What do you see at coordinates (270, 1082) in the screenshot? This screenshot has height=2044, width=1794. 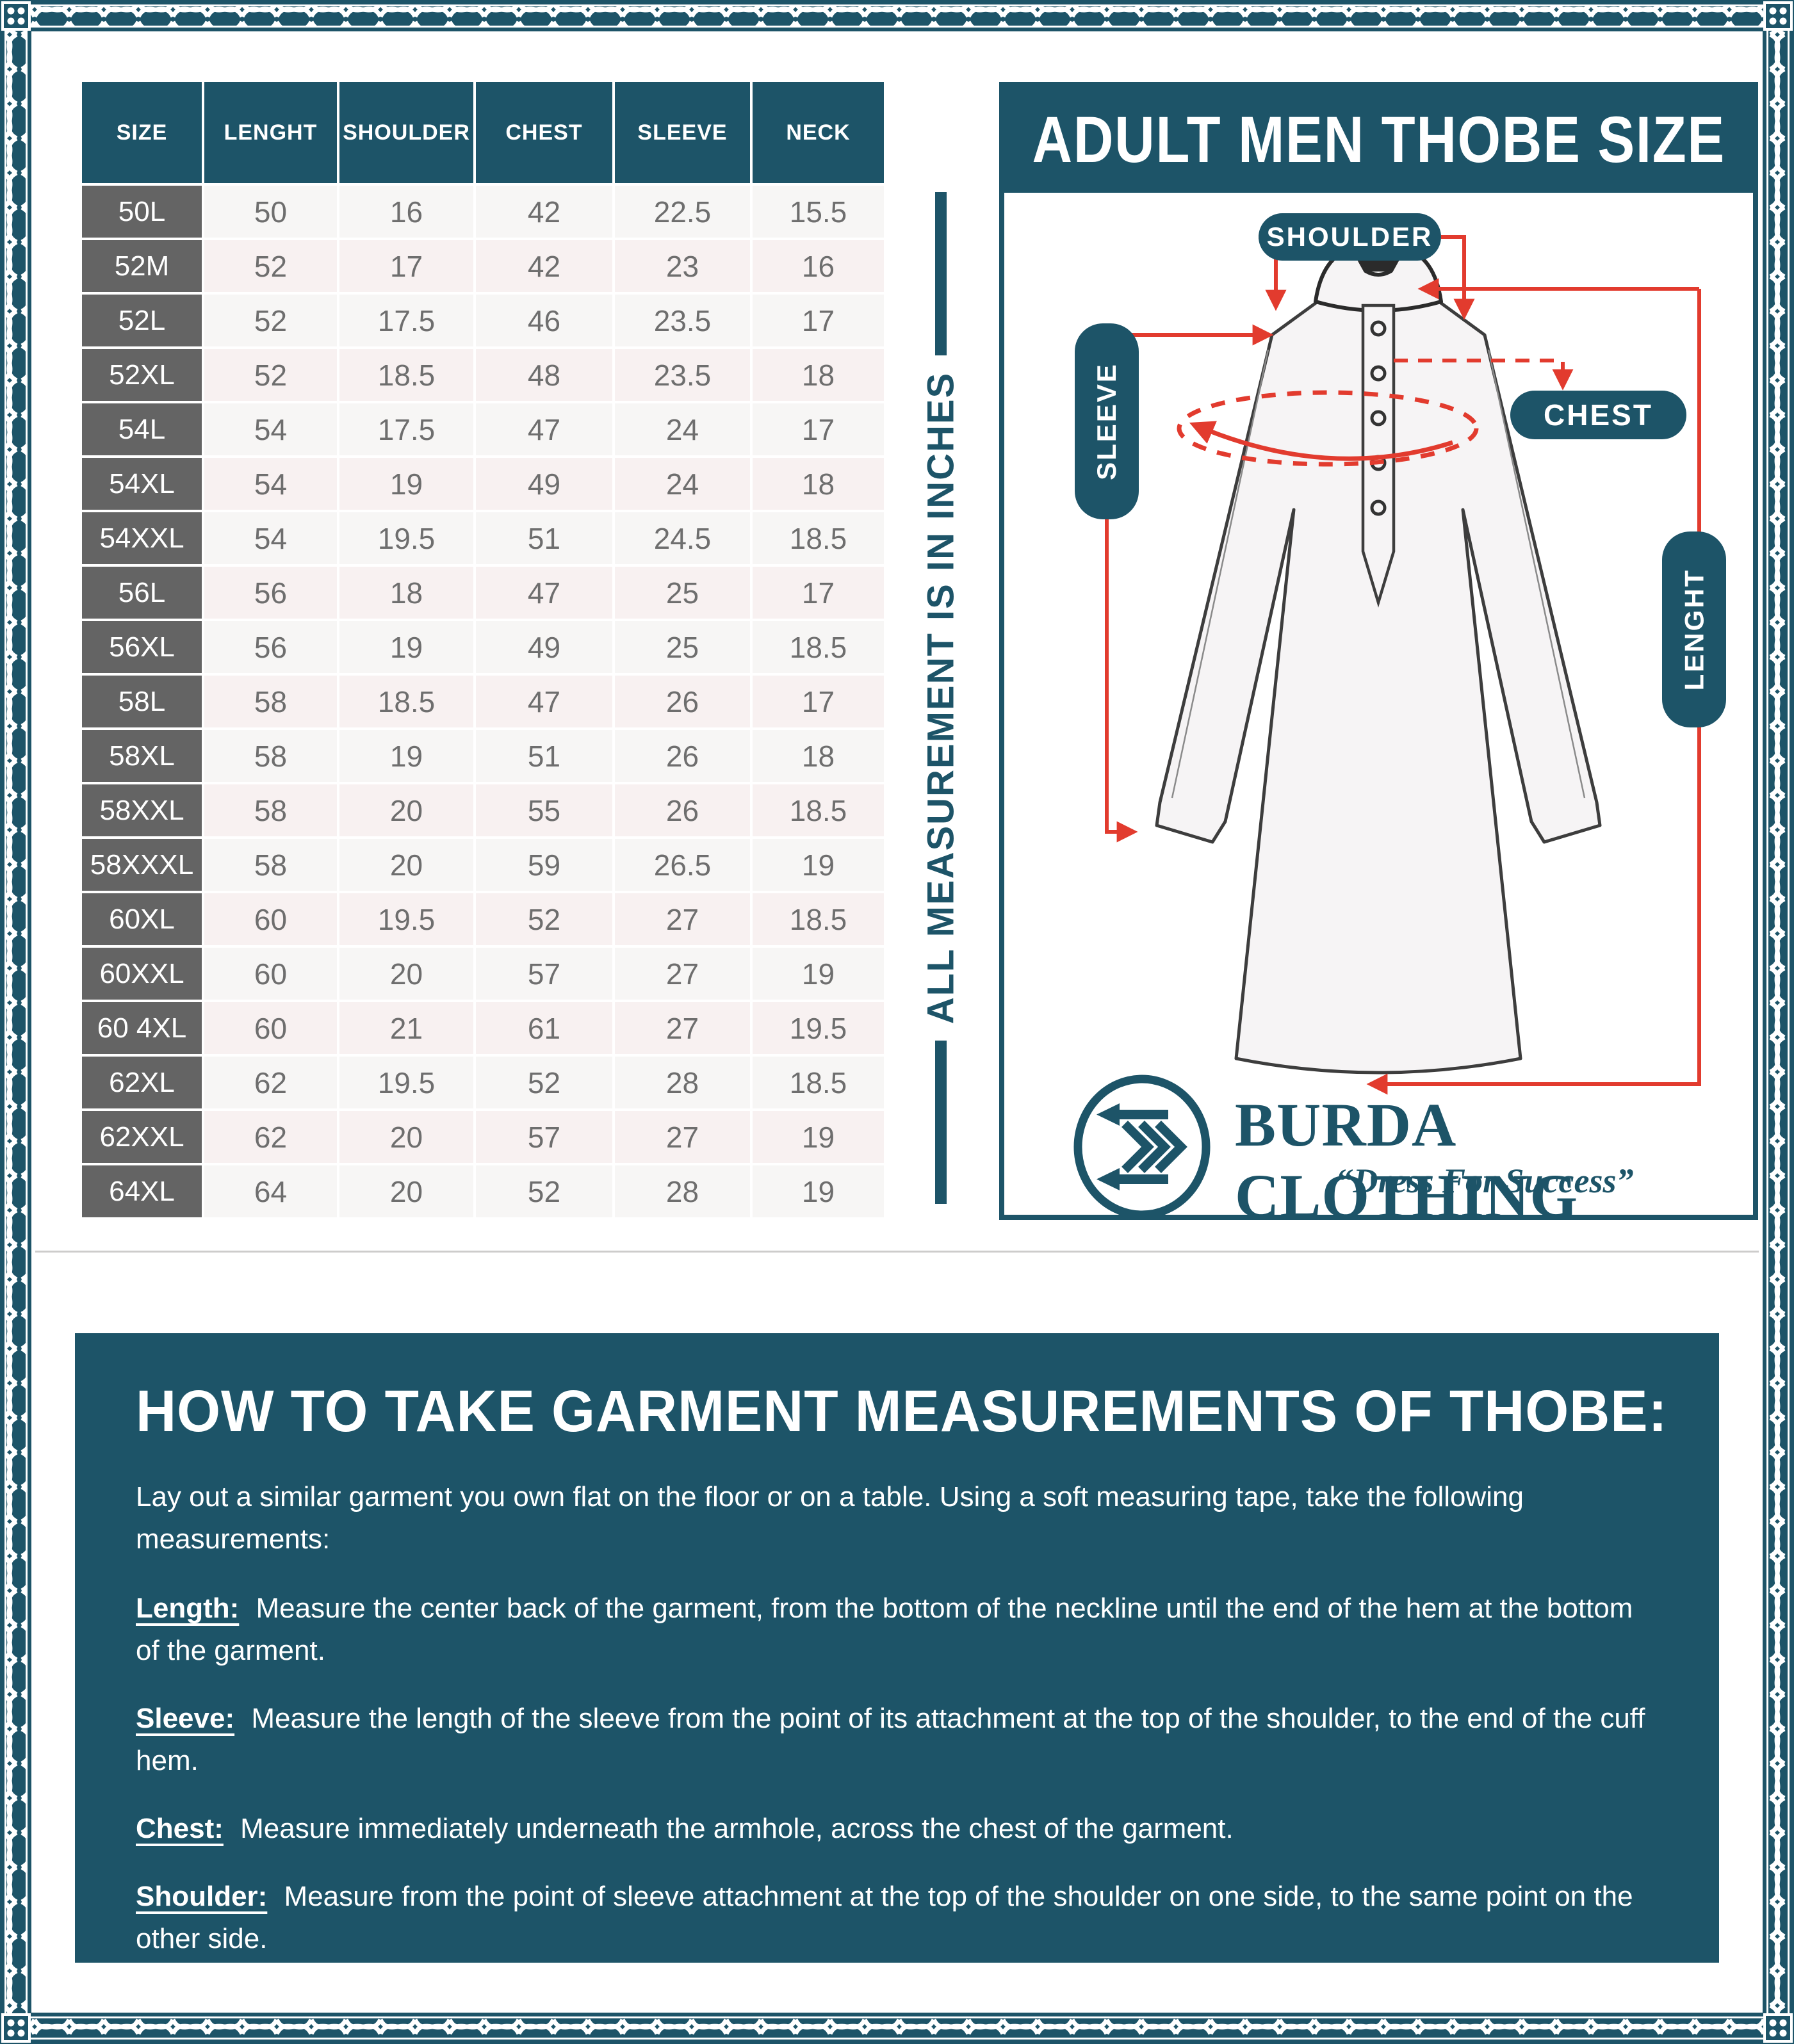 I see `length-cell: 62` at bounding box center [270, 1082].